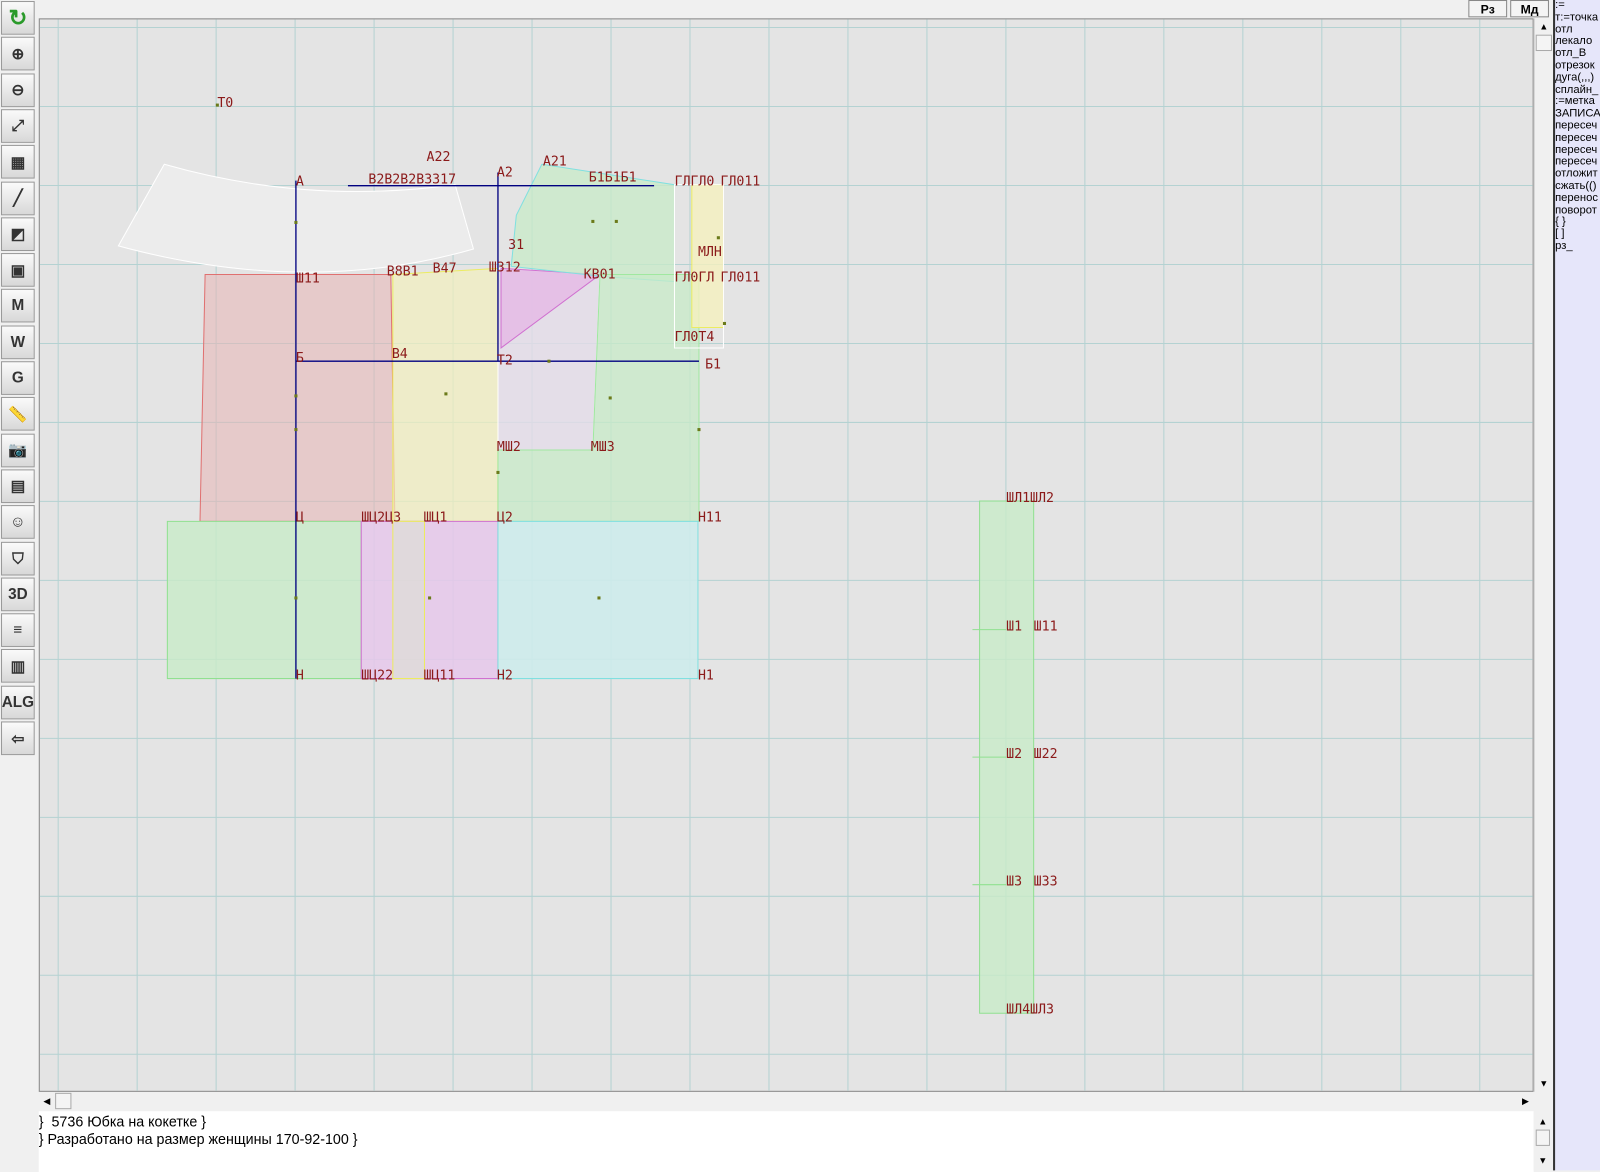 This screenshot has width=1600, height=1172. Describe the element at coordinates (1488, 9) in the screenshot. I see `rz-button: Рз` at that location.